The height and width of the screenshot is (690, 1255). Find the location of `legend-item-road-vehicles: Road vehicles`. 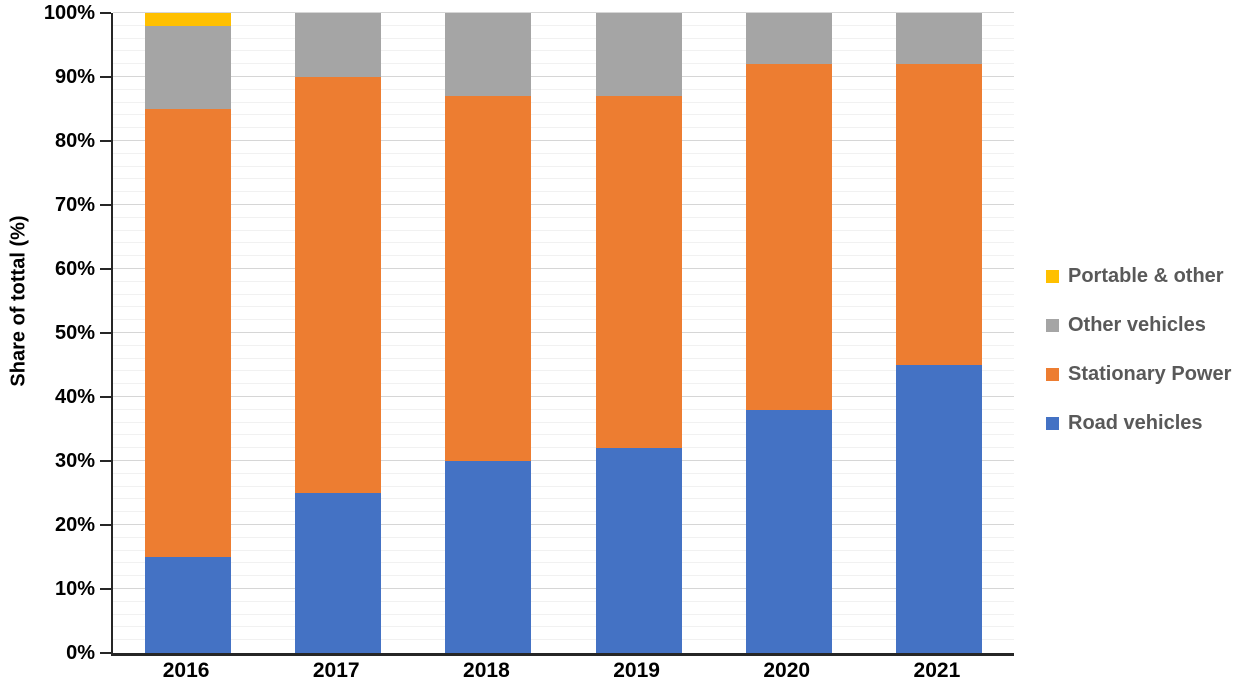

legend-item-road-vehicles: Road vehicles is located at coordinates (1138, 423).